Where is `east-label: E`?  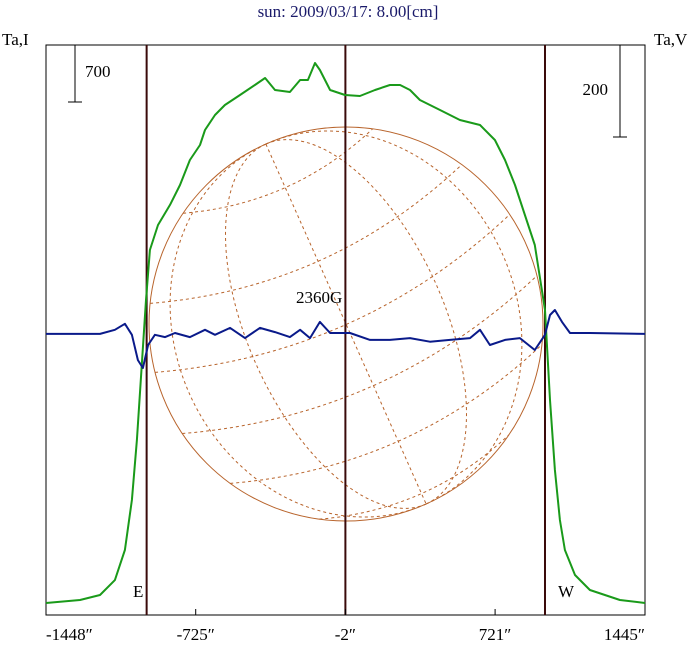
east-label: E is located at coordinates (138, 591).